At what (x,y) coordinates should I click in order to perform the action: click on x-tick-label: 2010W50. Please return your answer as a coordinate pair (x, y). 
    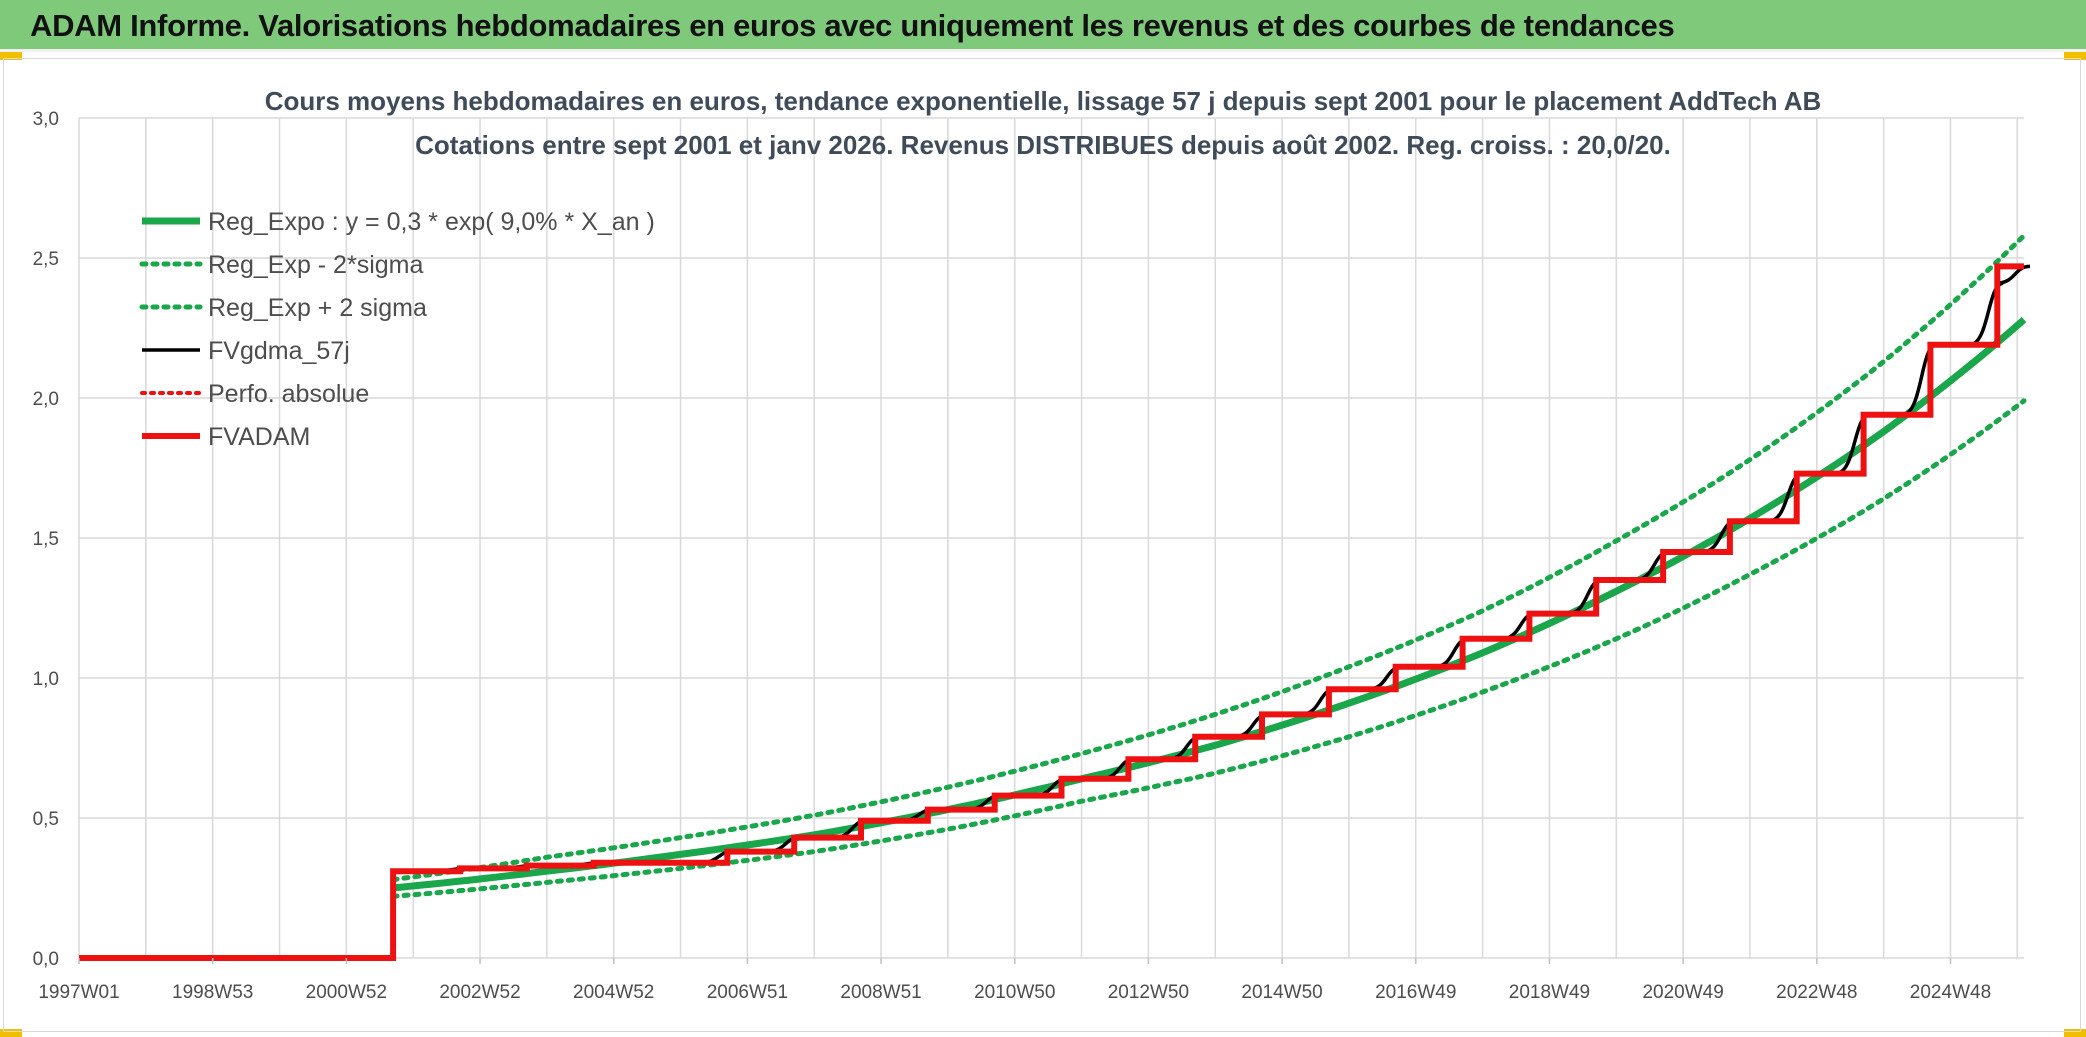
    Looking at the image, I should click on (1014, 992).